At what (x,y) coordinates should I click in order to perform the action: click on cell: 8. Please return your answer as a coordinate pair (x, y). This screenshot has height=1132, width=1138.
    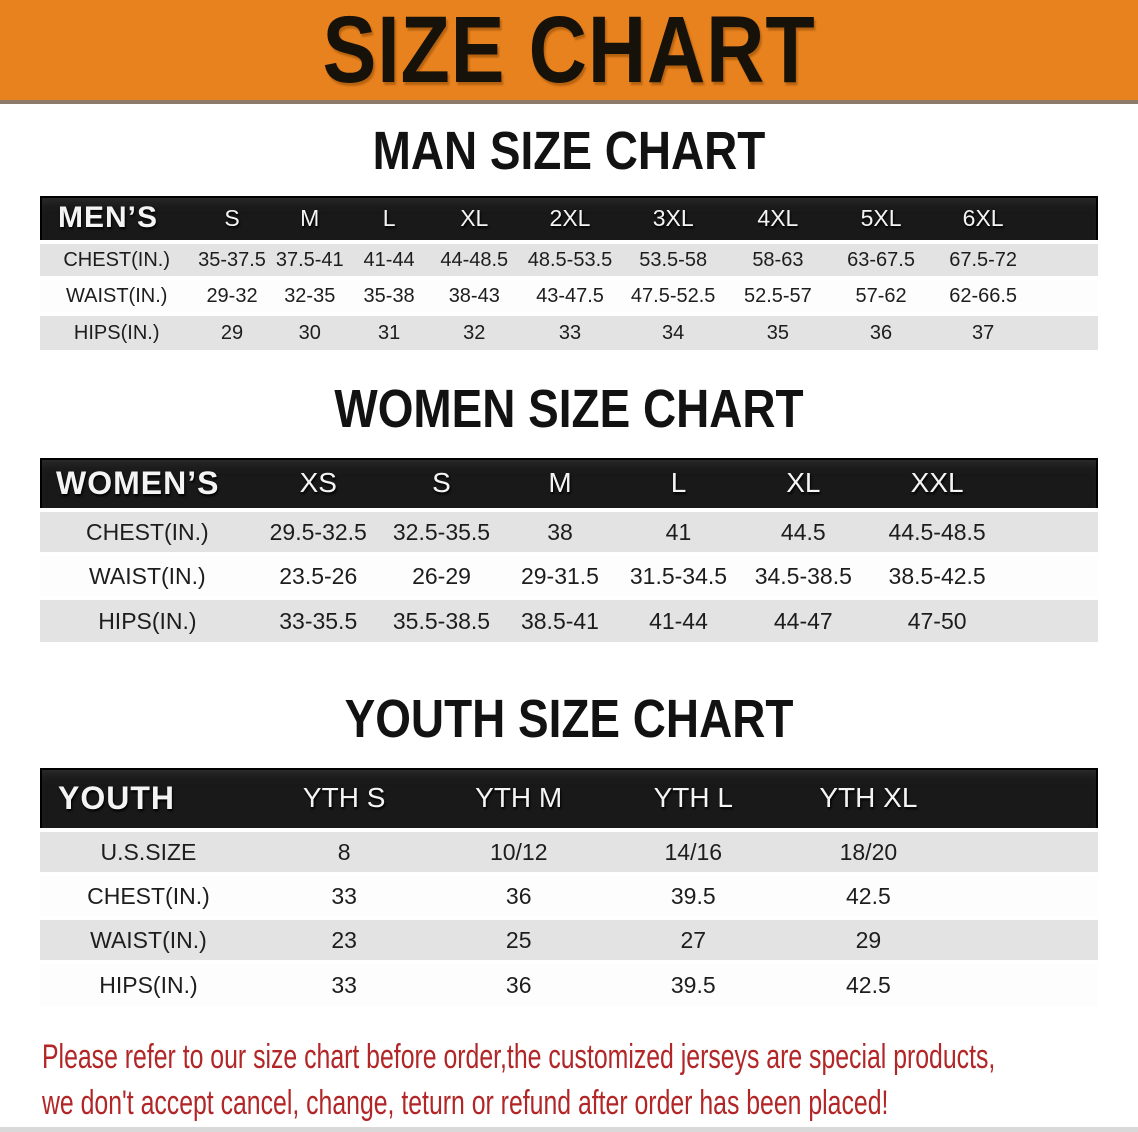
    Looking at the image, I should click on (344, 851).